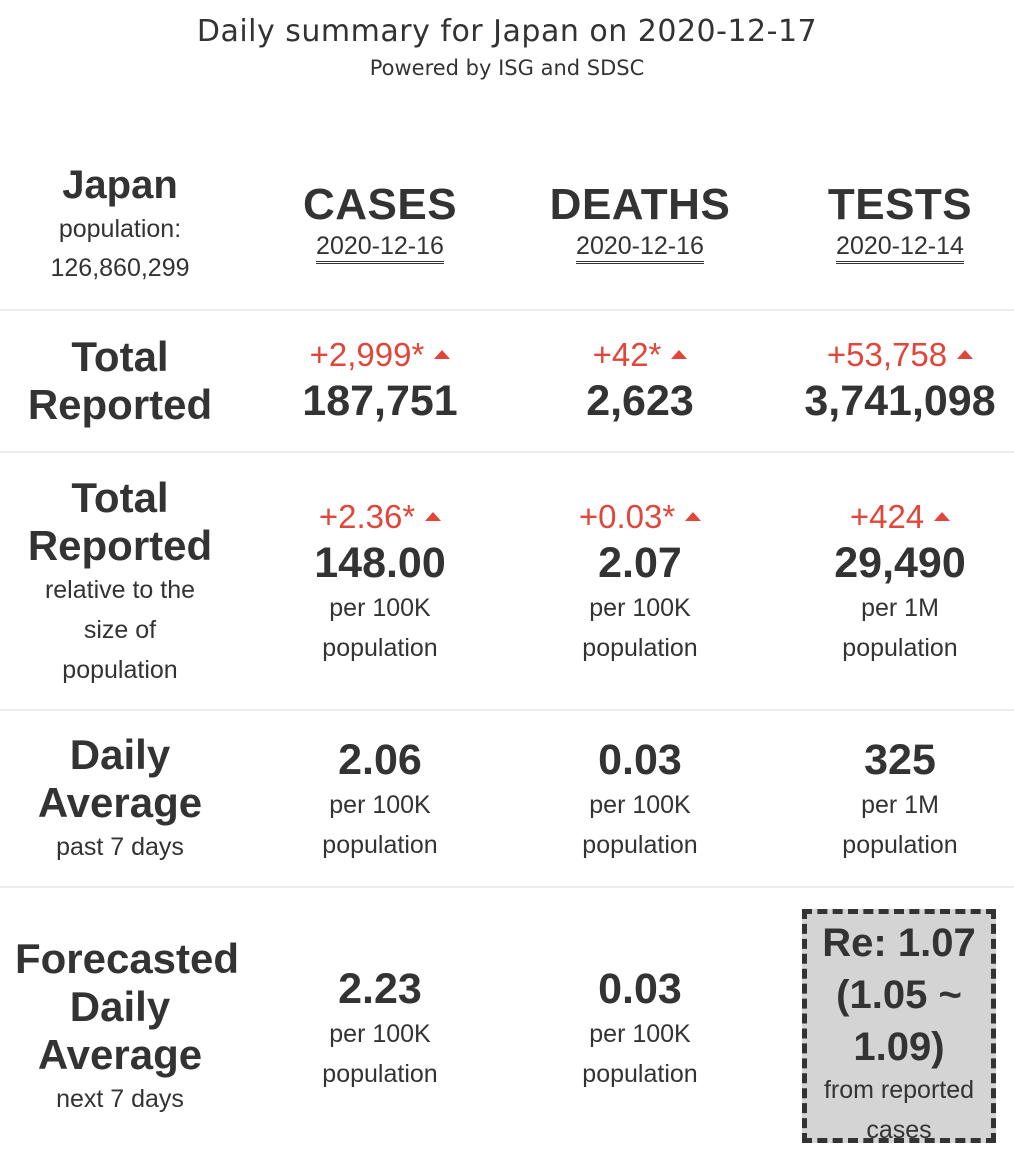 The image size is (1014, 1167). What do you see at coordinates (380, 355) in the screenshot?
I see `delta-value: +2,999*` at bounding box center [380, 355].